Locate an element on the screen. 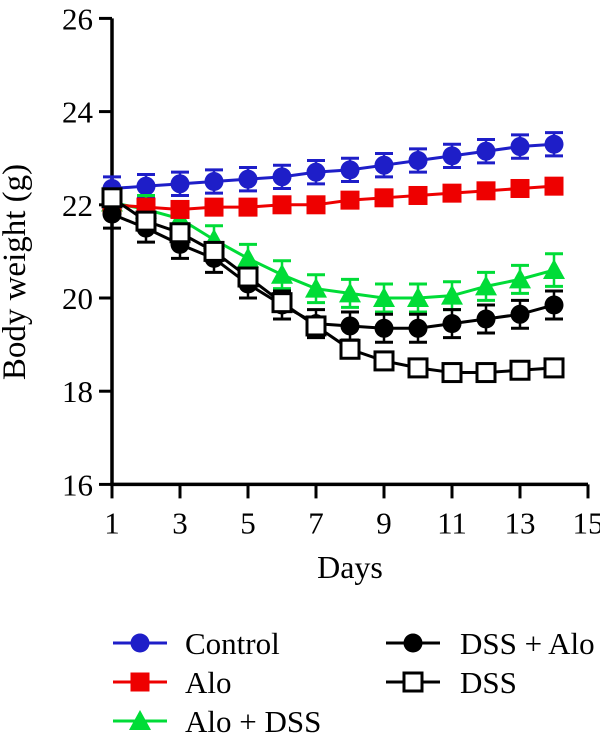 This screenshot has height=748, width=600. y-tick-label: 20 is located at coordinates (77, 298).